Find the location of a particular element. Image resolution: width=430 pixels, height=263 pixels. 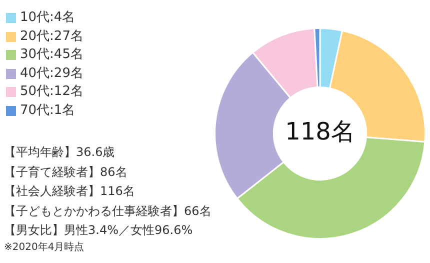

legend-label: 50代:12名 is located at coordinates (52, 92).